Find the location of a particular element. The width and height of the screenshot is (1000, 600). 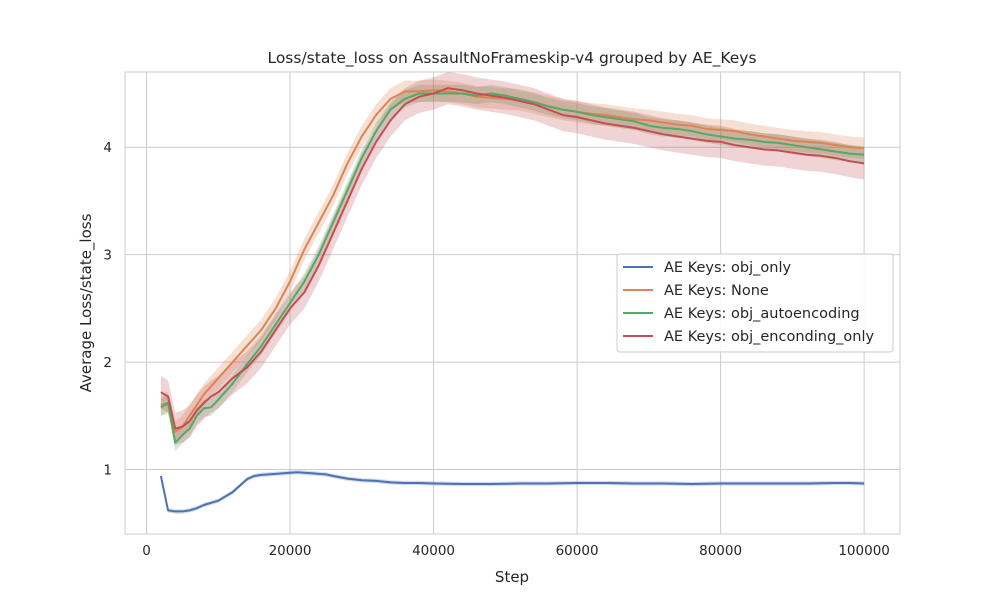

x-tick-label: 80000 is located at coordinates (720, 551).